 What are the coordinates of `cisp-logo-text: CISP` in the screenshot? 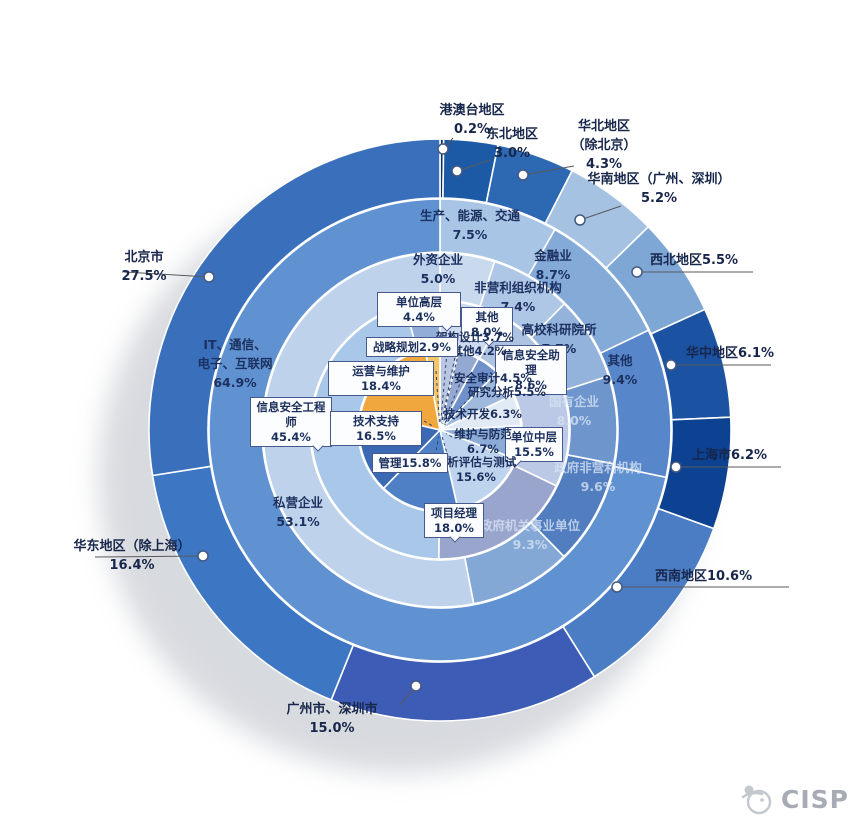 It's located at (815, 799).